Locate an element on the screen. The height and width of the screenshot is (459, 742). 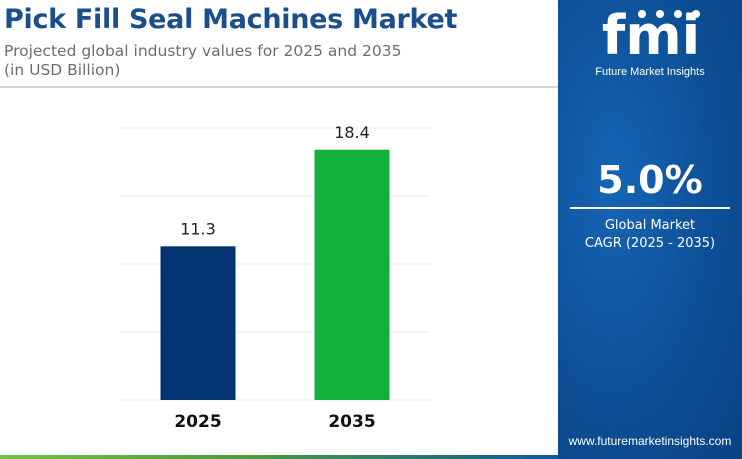
fmi-logo: fmi is located at coordinates (651, 34).